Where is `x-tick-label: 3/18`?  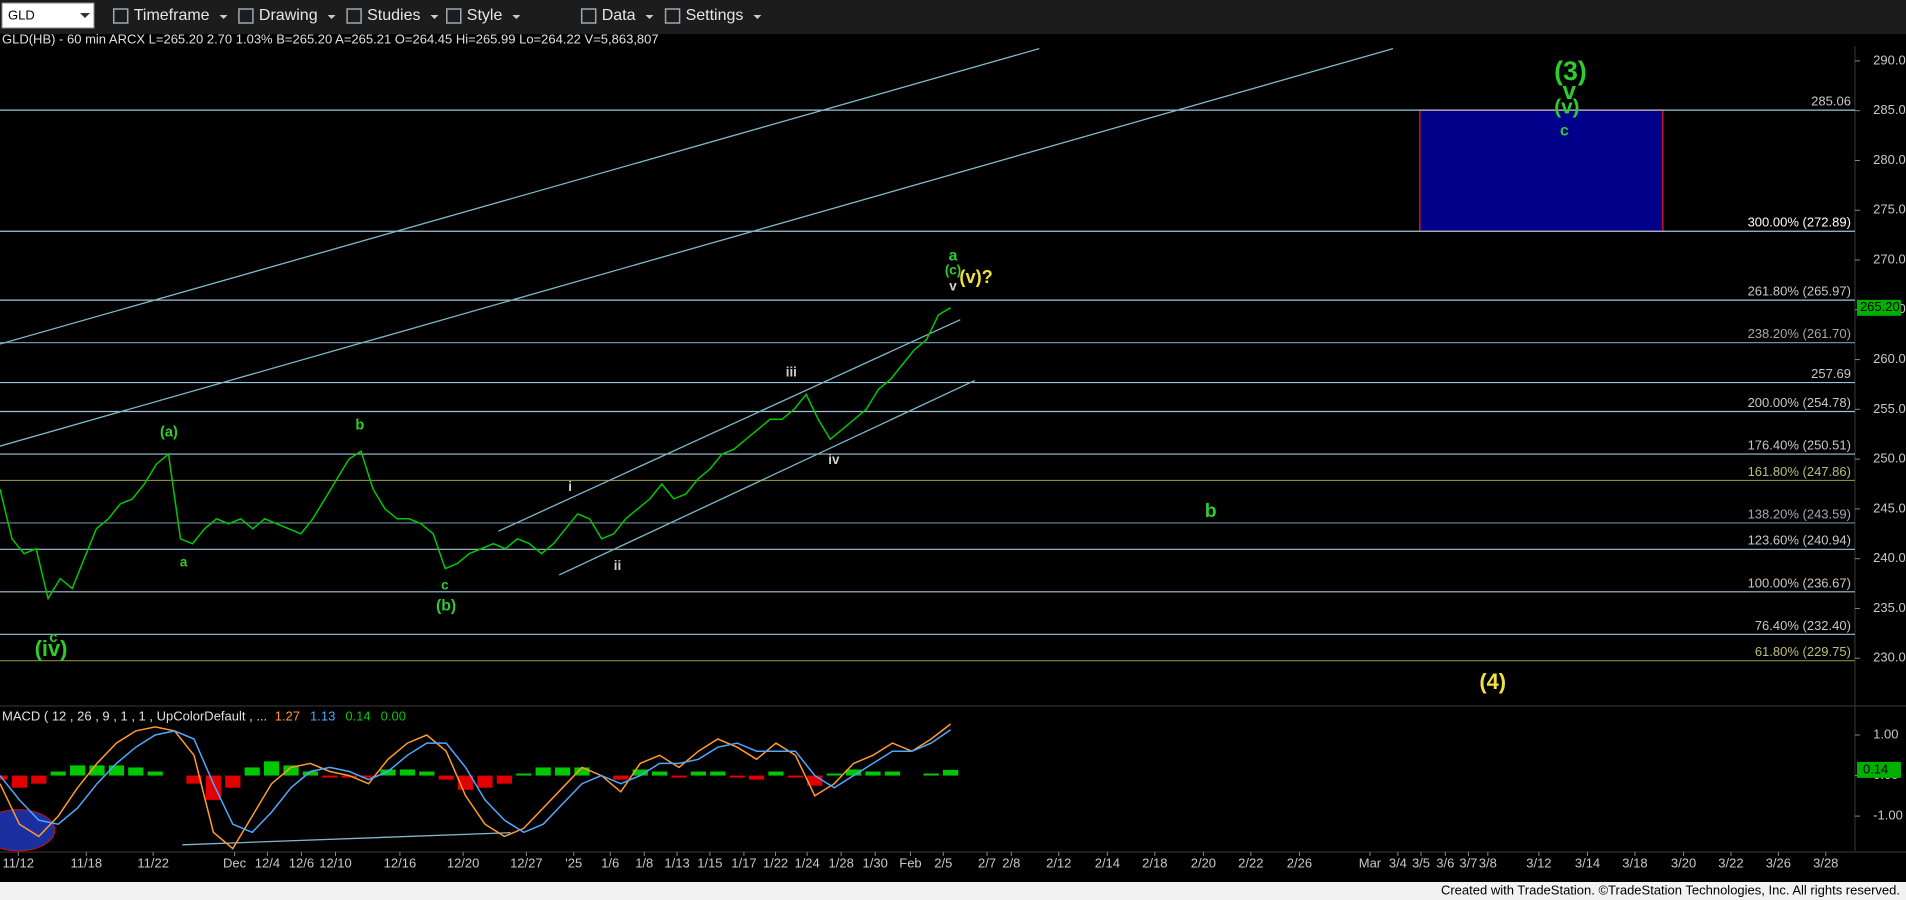 x-tick-label: 3/18 is located at coordinates (1634, 862).